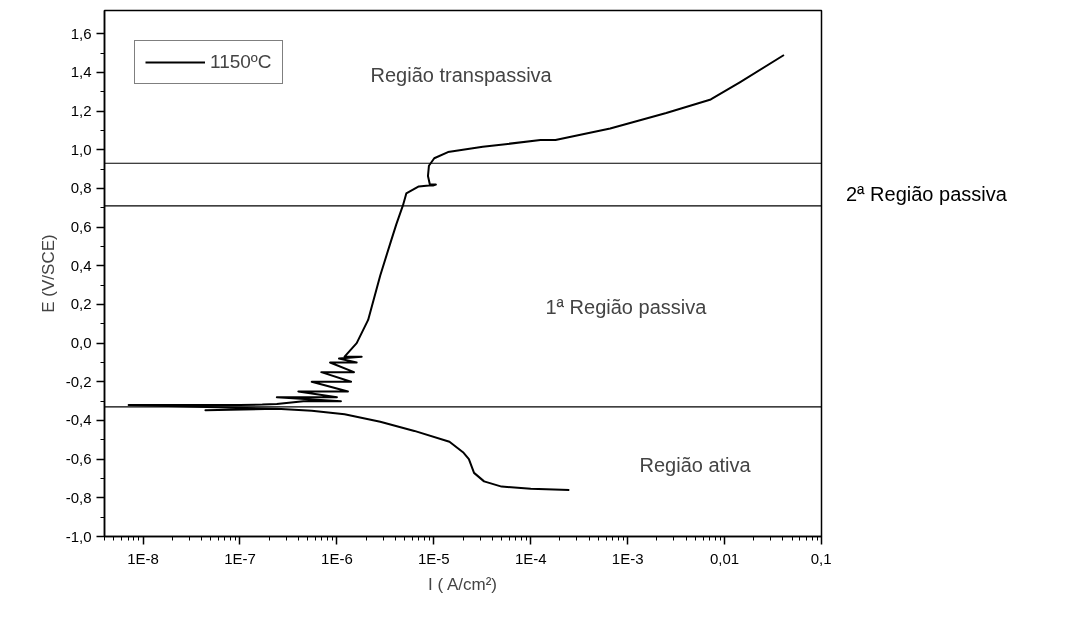 The height and width of the screenshot is (624, 1071). Describe the element at coordinates (241, 62) in the screenshot. I see `legend-label: 1150ºC` at that location.